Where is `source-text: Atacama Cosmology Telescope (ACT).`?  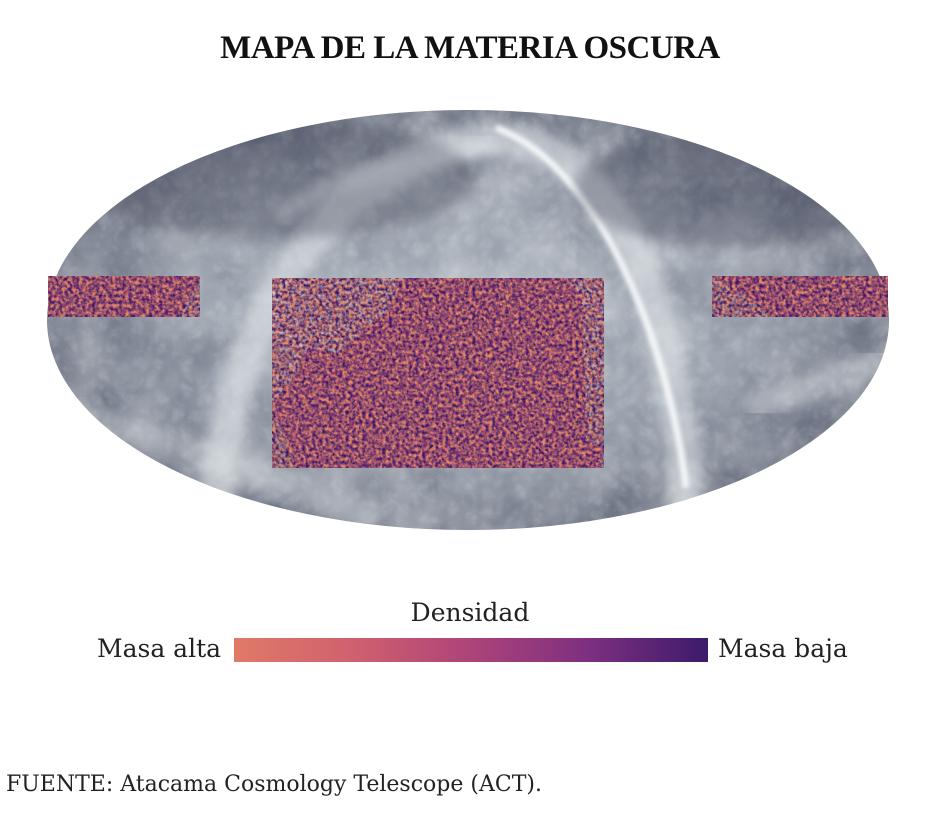
source-text: Atacama Cosmology Telescope (ACT). is located at coordinates (331, 784).